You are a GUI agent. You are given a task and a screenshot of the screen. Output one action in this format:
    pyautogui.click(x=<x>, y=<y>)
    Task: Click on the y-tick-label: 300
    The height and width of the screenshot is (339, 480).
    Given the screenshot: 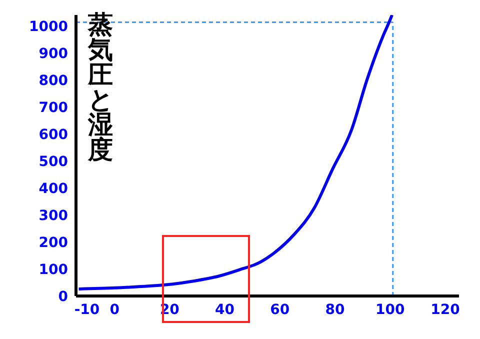 What is the action you would take?
    pyautogui.click(x=53, y=216)
    